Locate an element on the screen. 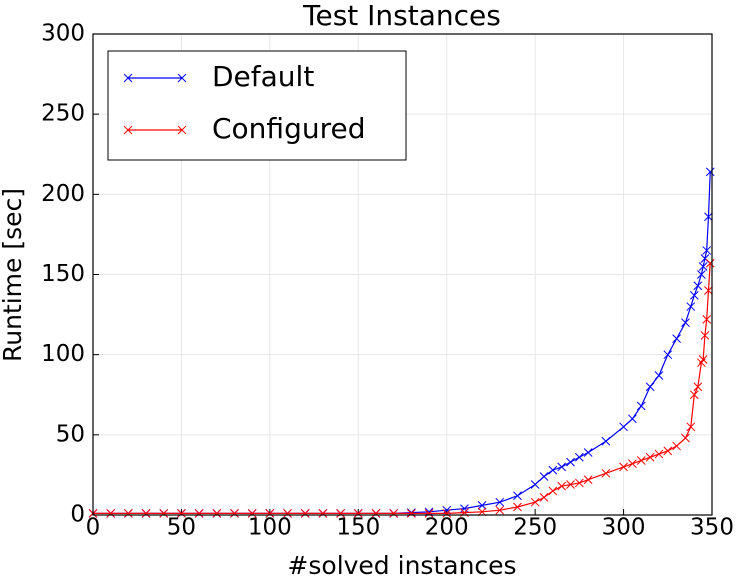  x-tick-label: 200 is located at coordinates (447, 528).